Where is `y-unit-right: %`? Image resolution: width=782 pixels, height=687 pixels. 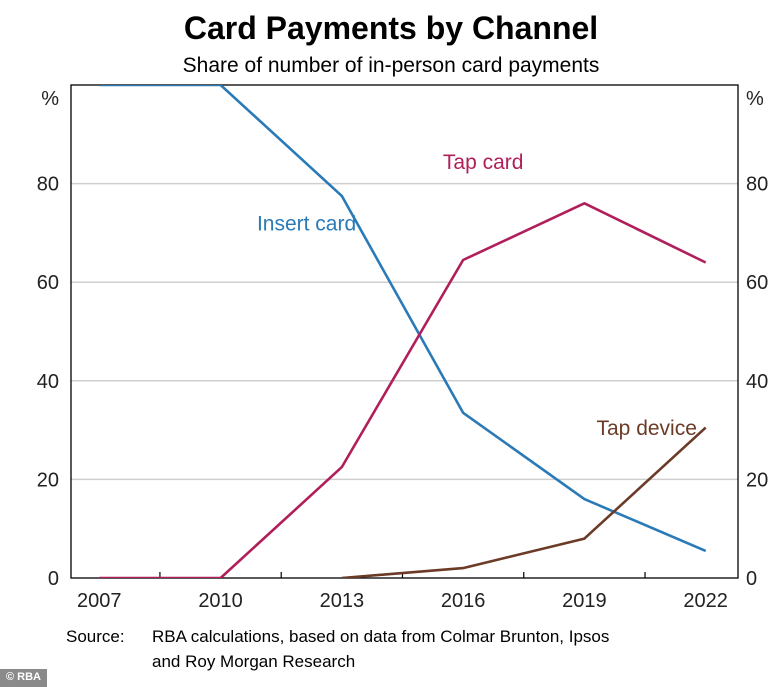
y-unit-right: % is located at coordinates (755, 99).